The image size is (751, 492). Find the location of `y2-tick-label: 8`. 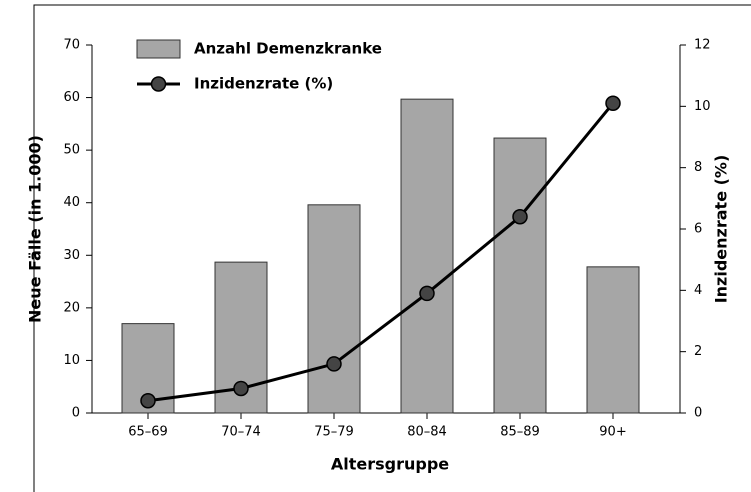

y2-tick-label: 8 is located at coordinates (698, 167).